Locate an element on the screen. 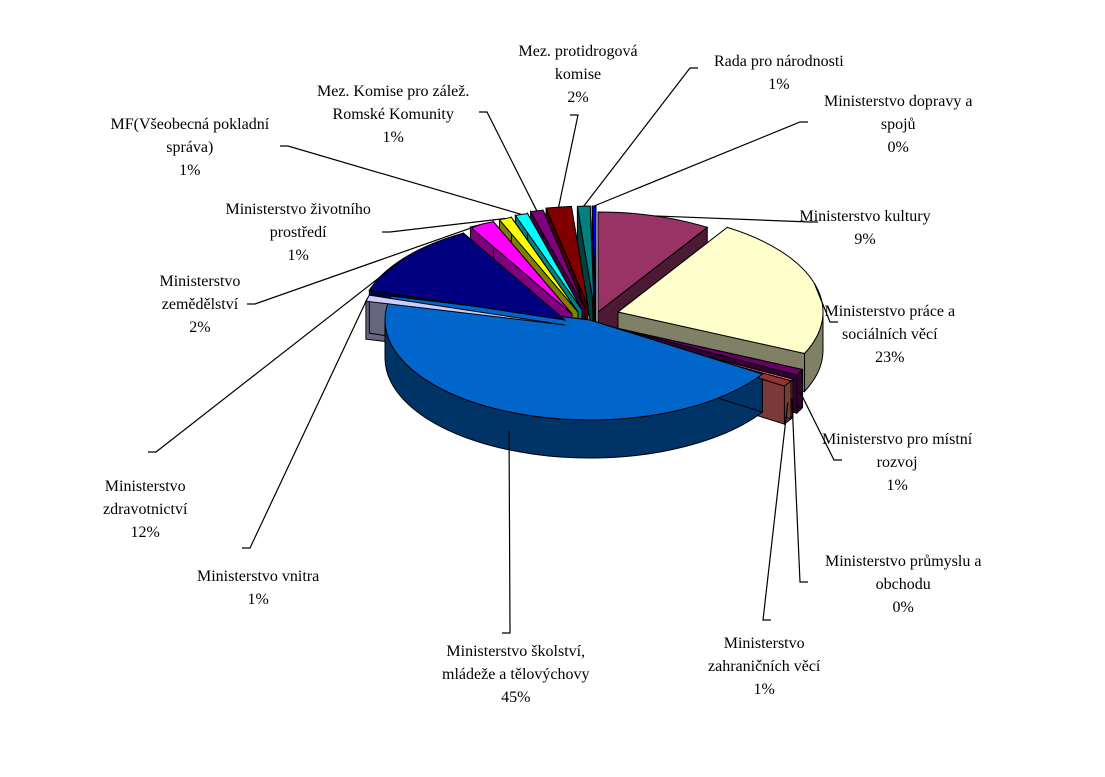 This screenshot has width=1105, height=777. slice-label: Ministerstvo pro místní rozvoj 1% is located at coordinates (897, 462).